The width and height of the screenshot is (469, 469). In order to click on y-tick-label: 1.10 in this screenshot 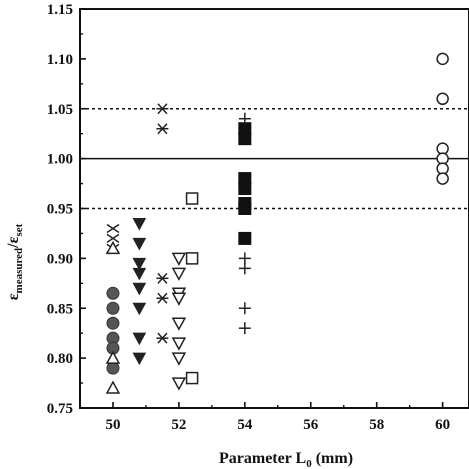, I will do `click(60, 60)`.